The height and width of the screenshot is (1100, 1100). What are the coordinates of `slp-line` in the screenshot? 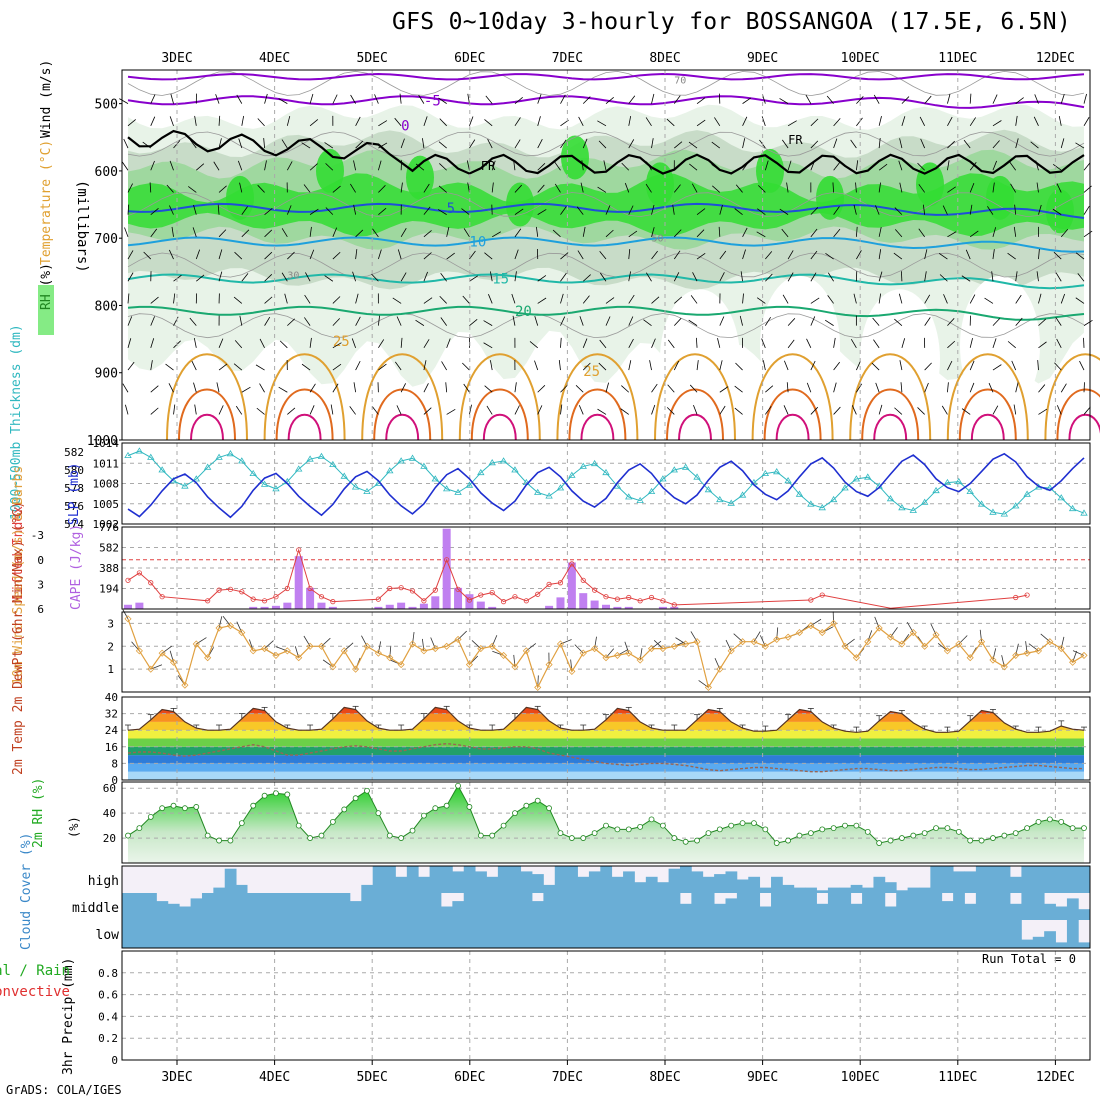 It's located at (606, 485).